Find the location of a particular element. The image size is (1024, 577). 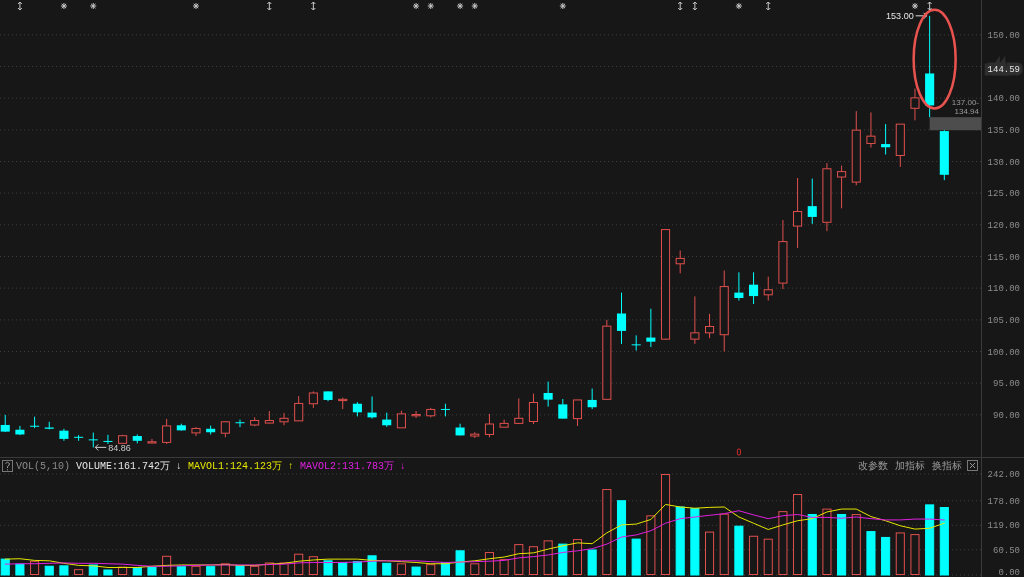

y-tick-label: 115.00 is located at coordinates (1003, 257).